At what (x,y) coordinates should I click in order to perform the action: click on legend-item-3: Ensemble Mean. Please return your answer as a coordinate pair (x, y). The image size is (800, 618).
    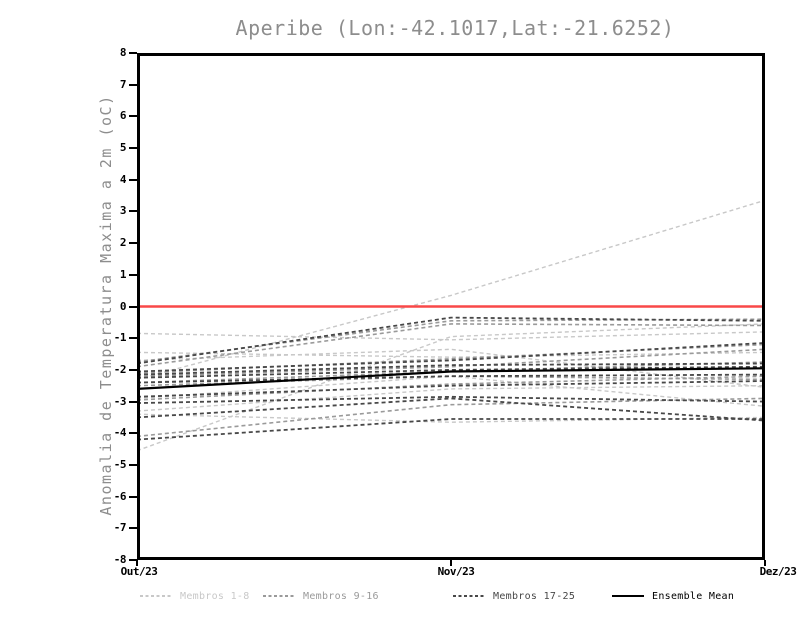
    Looking at the image, I should click on (673, 596).